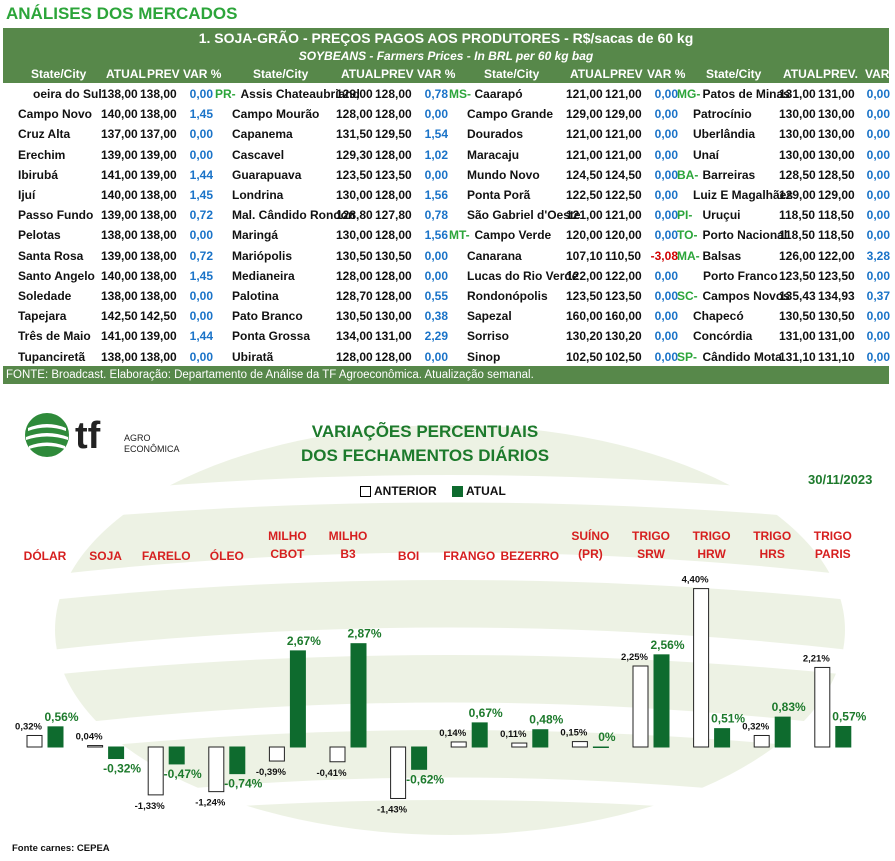 The height and width of the screenshot is (861, 895). I want to click on data-label-atual: 2,87%, so click(364, 634).